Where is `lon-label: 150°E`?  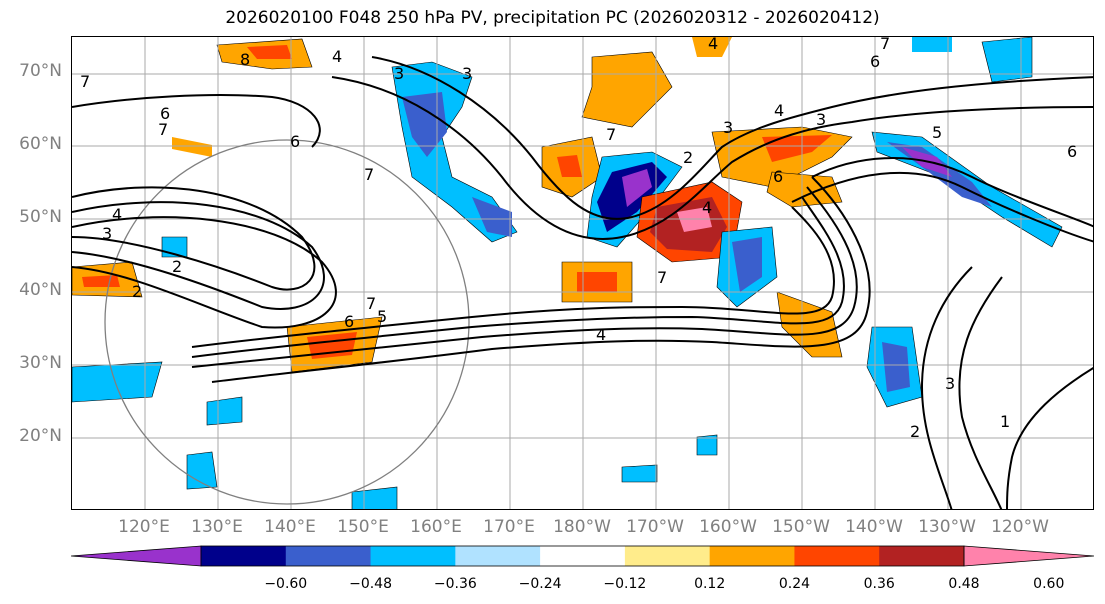 lon-label: 150°E is located at coordinates (363, 527).